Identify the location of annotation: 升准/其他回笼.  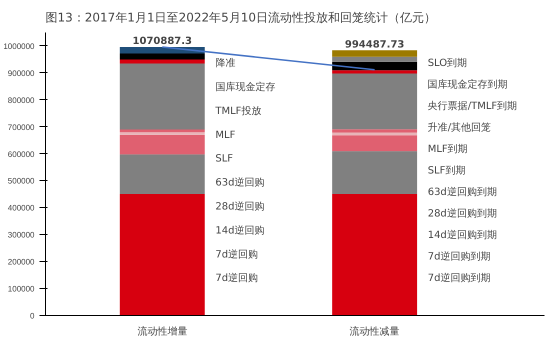
(460, 128).